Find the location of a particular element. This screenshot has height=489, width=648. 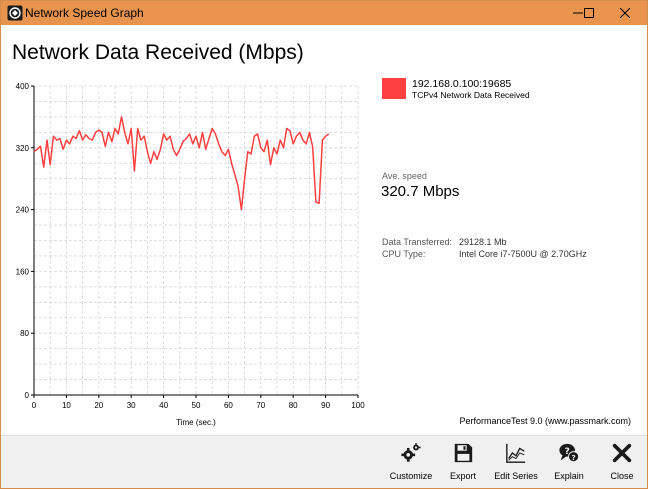

x-tick-label: 70 is located at coordinates (260, 405).